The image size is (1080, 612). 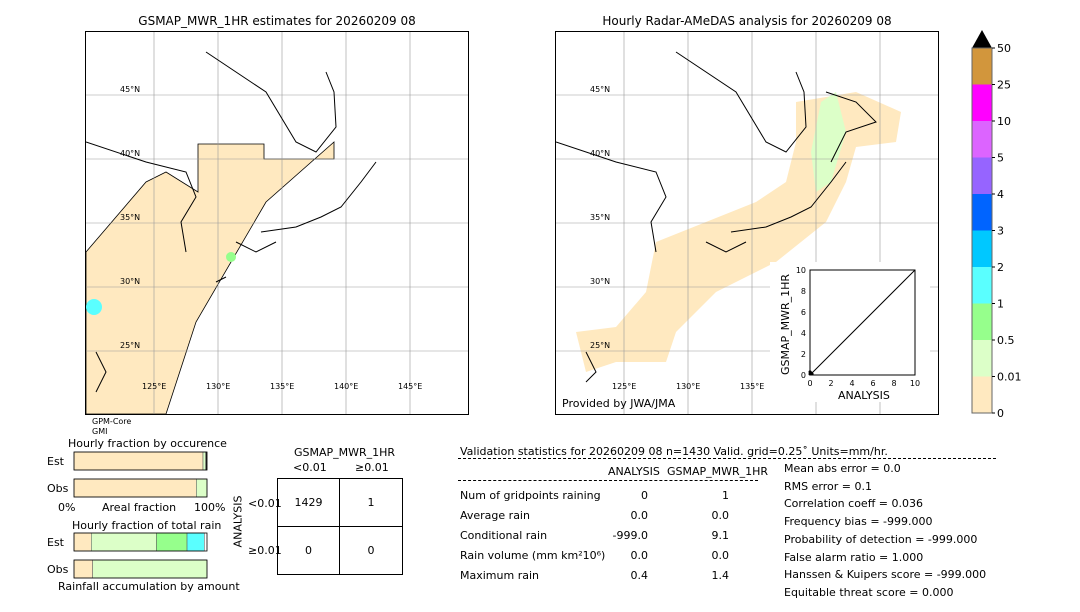 What do you see at coordinates (127, 515) in the screenshot?
I see `fraction-charts: Est Obs Est Obs` at bounding box center [127, 515].